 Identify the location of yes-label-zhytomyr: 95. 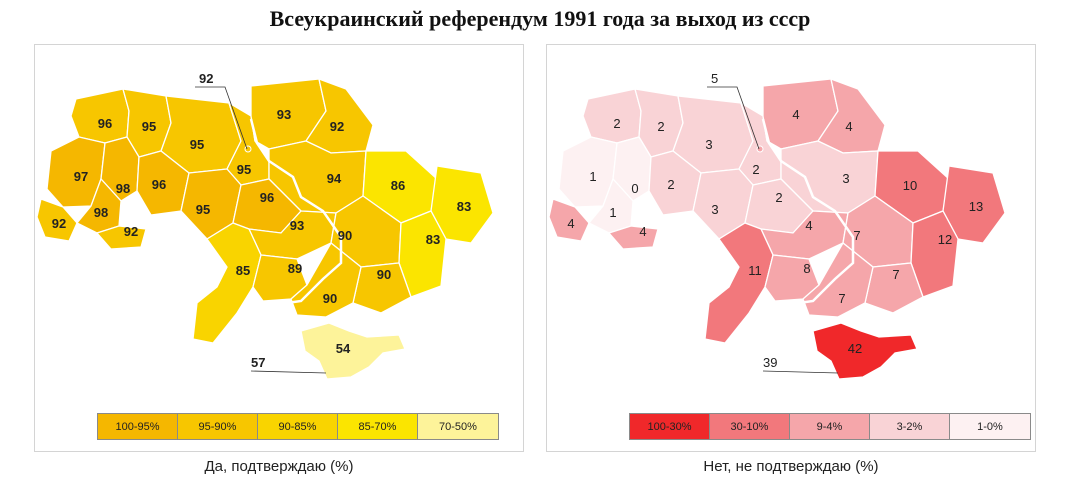
(197, 144).